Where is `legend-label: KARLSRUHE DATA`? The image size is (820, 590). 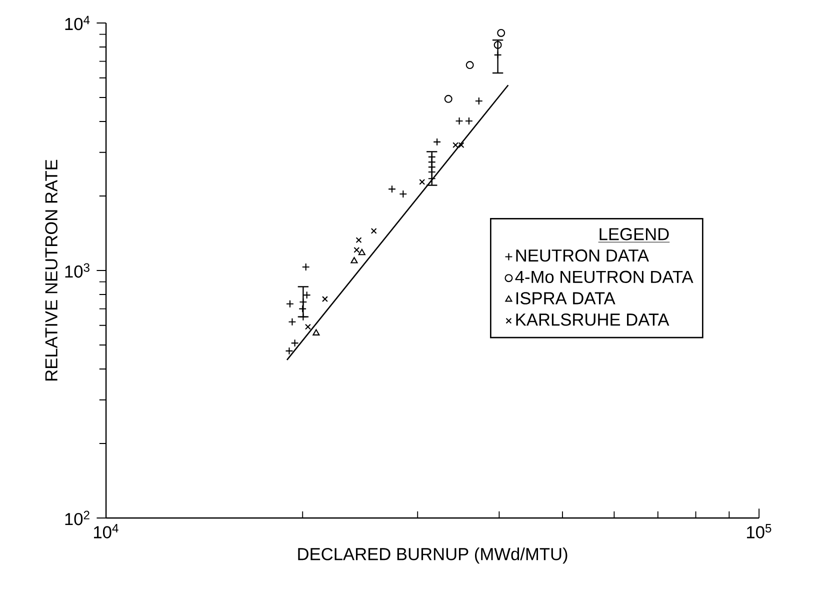 legend-label: KARLSRUHE DATA is located at coordinates (593, 319).